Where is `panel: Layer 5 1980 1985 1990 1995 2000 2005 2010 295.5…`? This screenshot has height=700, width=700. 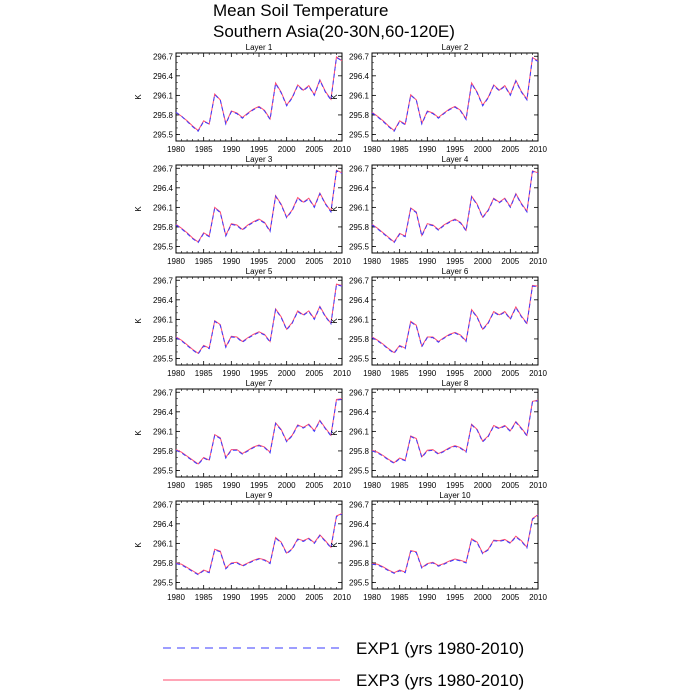
panel: Layer 5 1980 1985 1990 1995 2000 2005 2010 295.5… is located at coordinates (242, 322).